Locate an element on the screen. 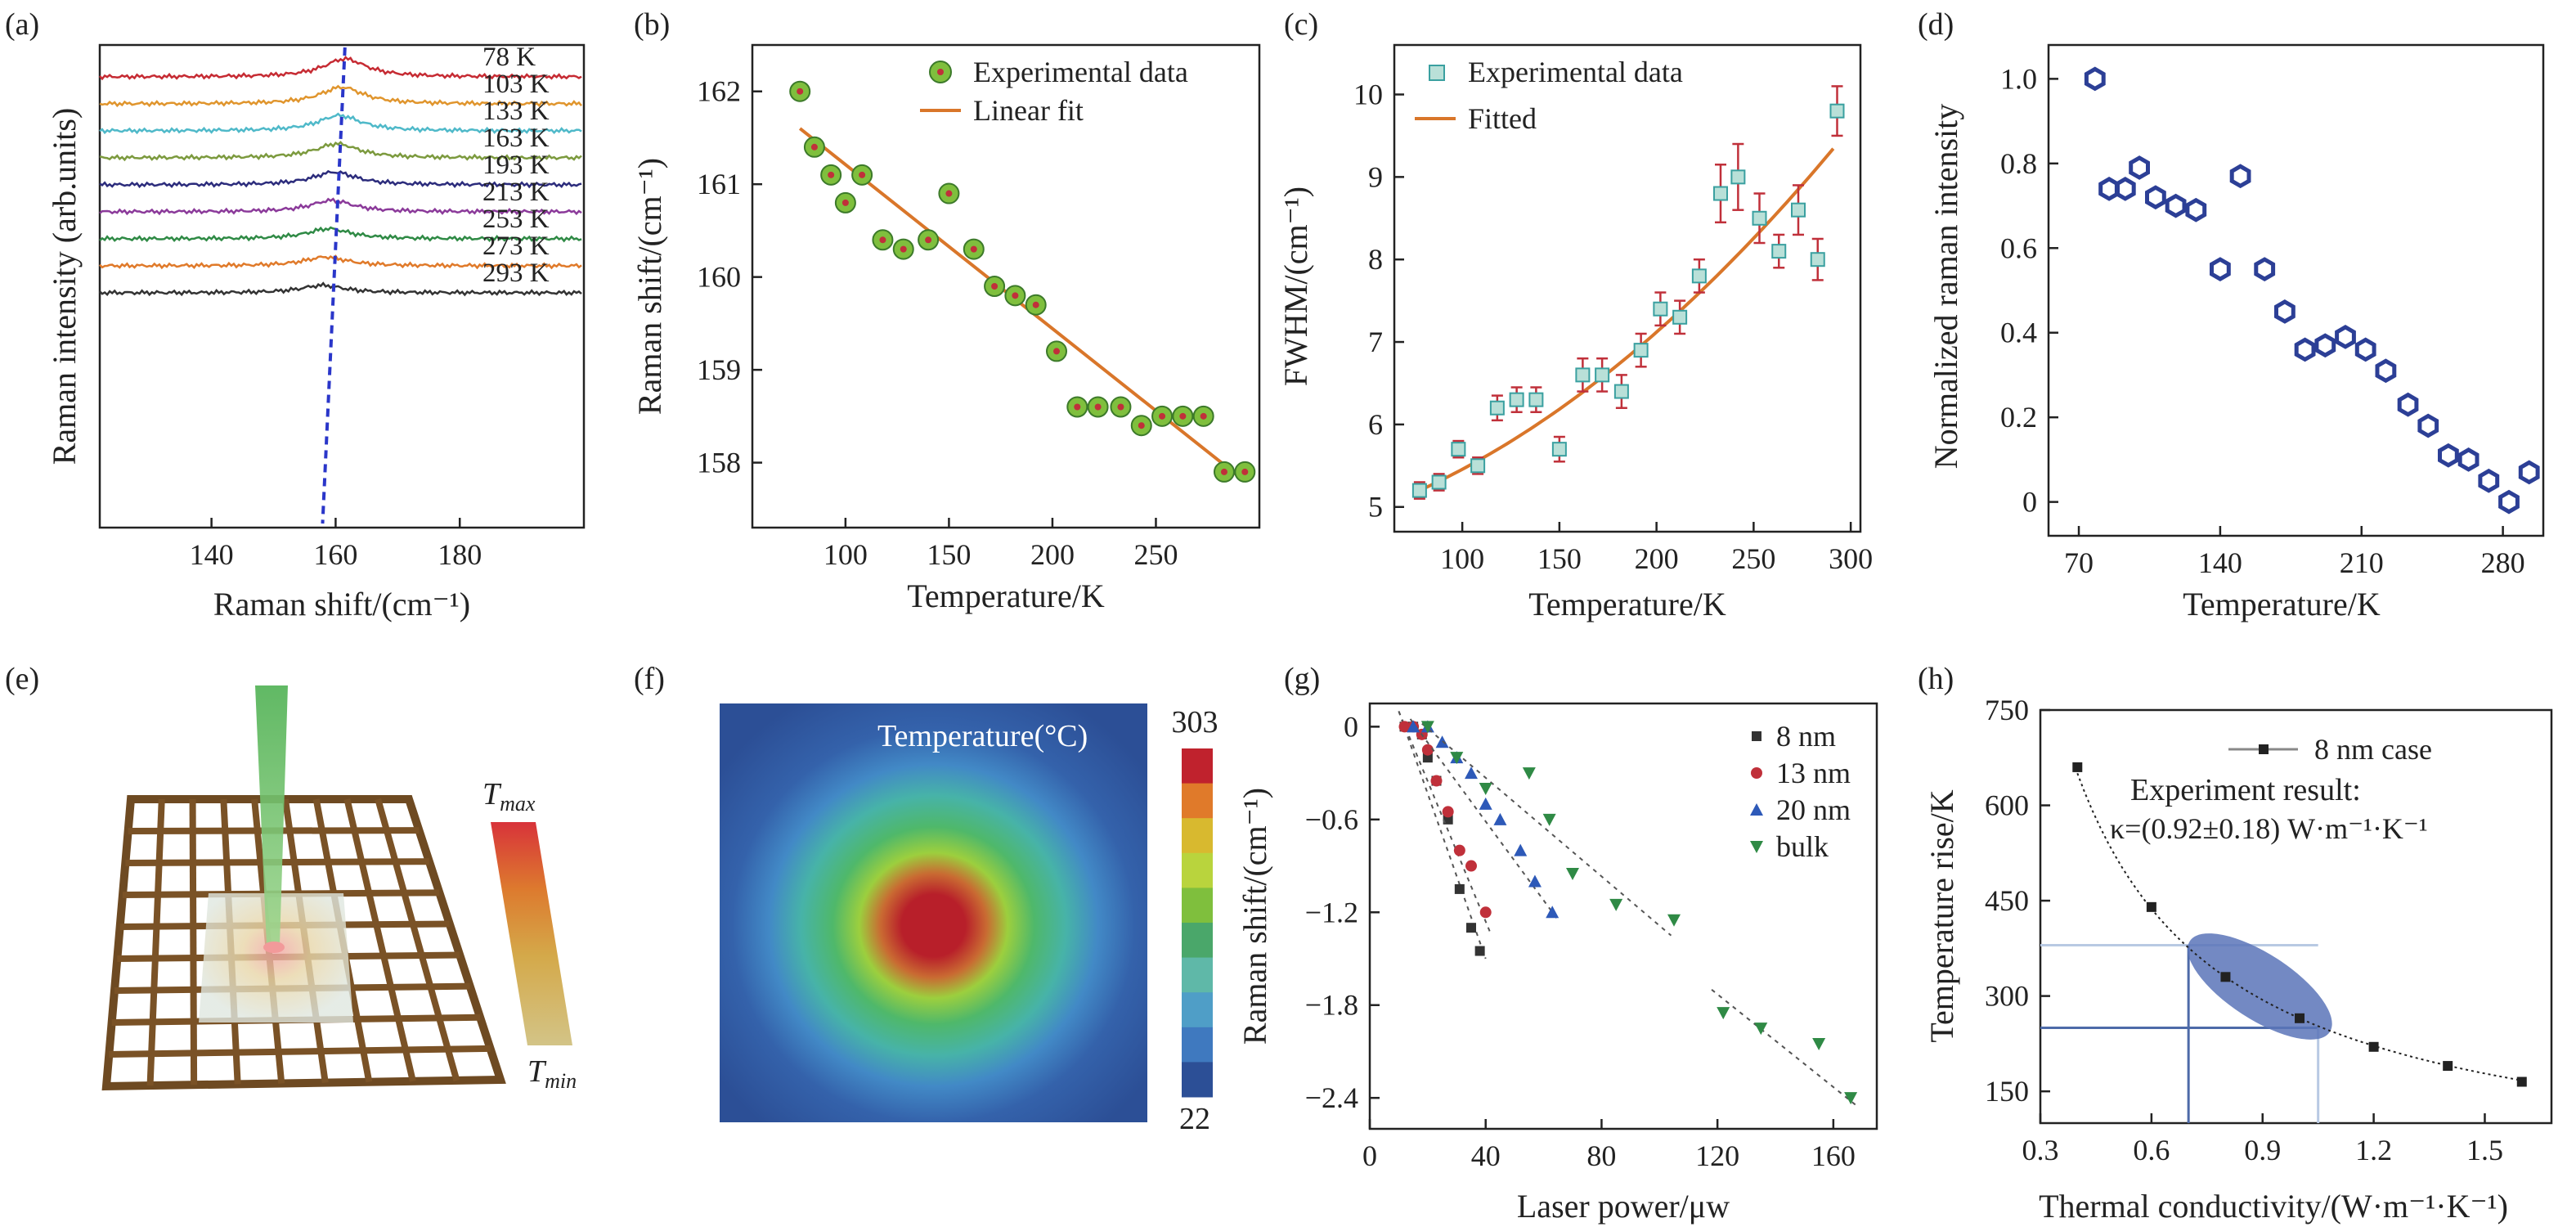 Image resolution: width=2576 pixels, height=1227 pixels. panel-c-legend-data: Experimental data is located at coordinates (1575, 72).